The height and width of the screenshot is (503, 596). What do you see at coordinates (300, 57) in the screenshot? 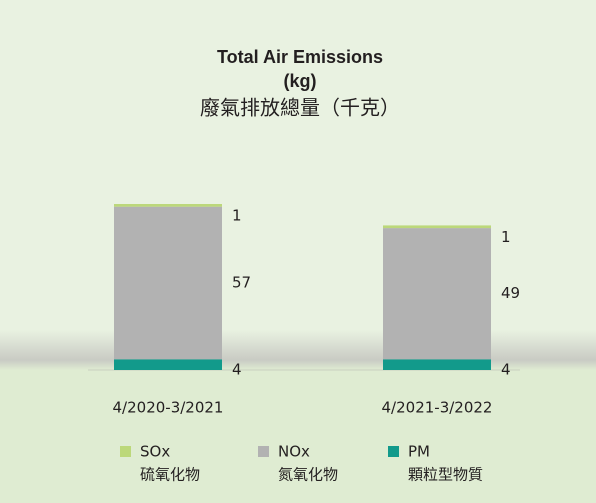
I see `chart-title: Total Air Emissions` at bounding box center [300, 57].